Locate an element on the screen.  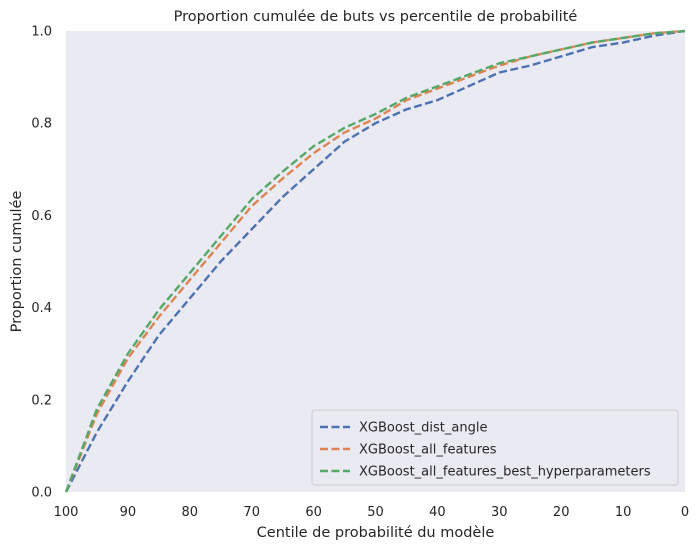
x-tick-label: 30 is located at coordinates (499, 512).